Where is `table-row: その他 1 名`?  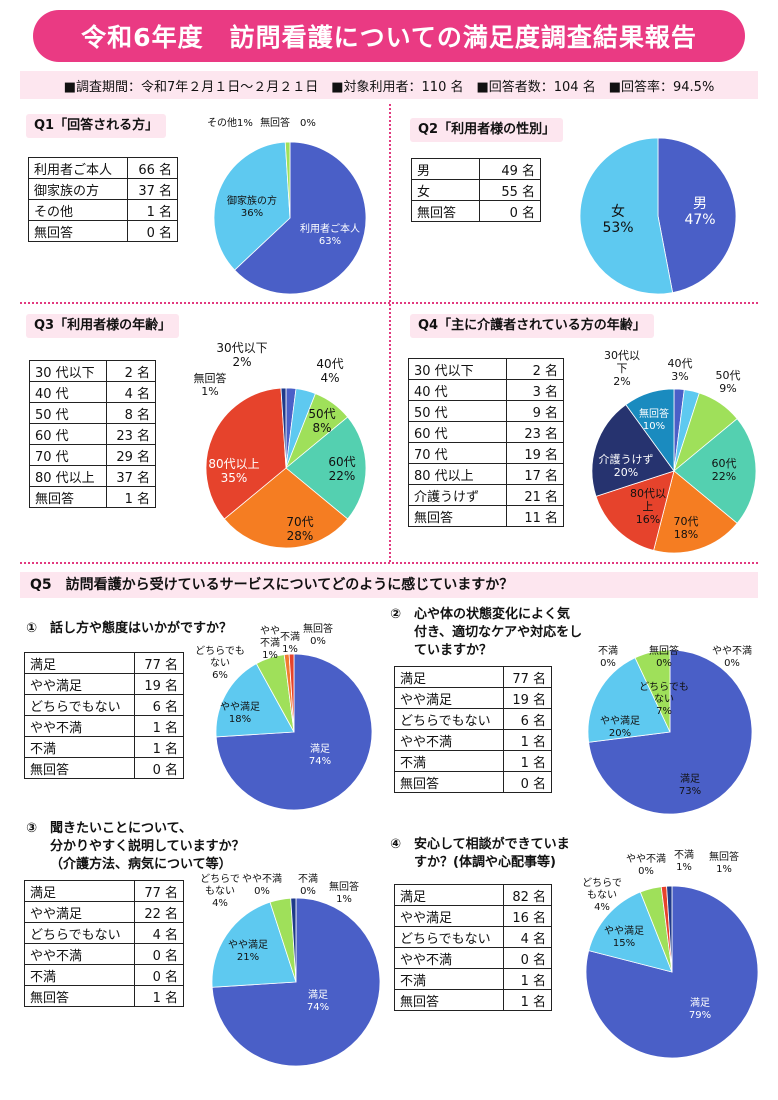 table-row: その他 1 名 is located at coordinates (102, 210).